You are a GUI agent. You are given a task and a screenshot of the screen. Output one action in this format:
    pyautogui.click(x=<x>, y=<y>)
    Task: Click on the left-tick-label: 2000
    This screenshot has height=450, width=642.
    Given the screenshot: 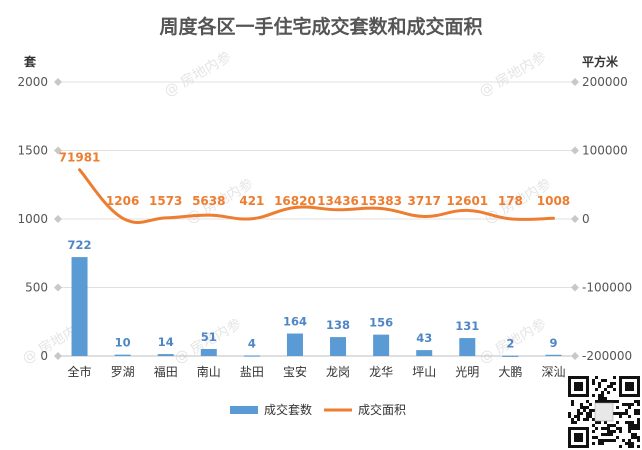 What is the action you would take?
    pyautogui.click(x=32, y=82)
    